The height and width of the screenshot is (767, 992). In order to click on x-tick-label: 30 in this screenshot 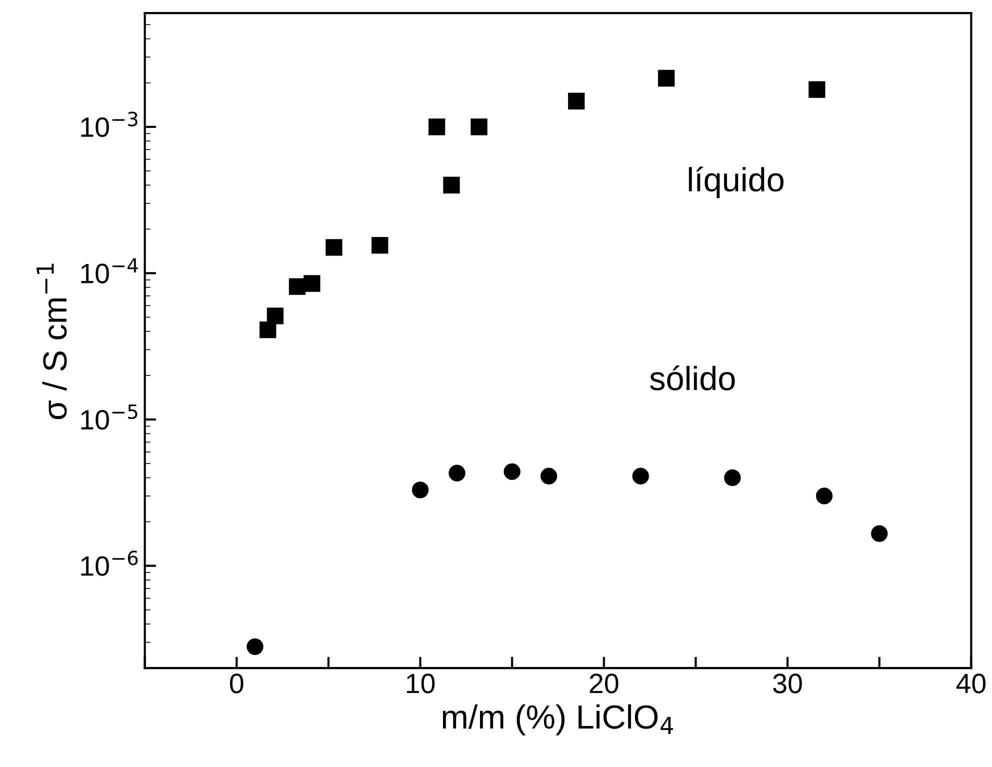, I will do `click(787, 684)`.